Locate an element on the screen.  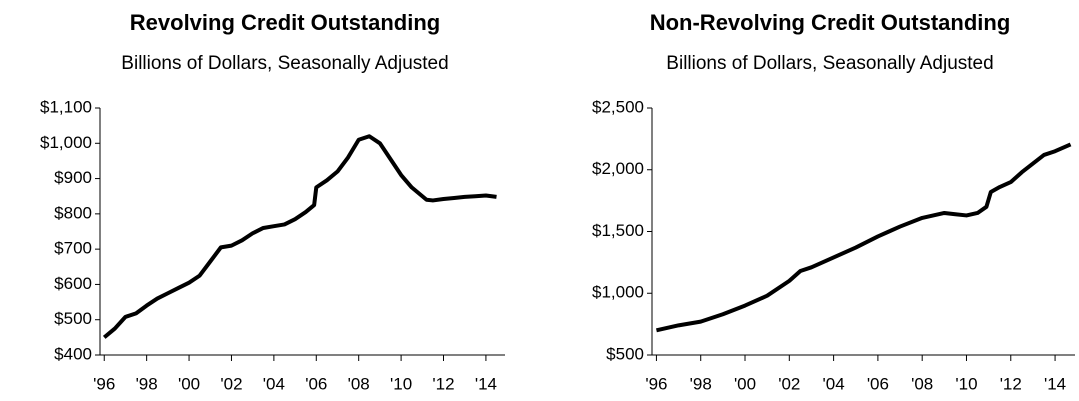
y-tick-label: $600 is located at coordinates (73, 283).